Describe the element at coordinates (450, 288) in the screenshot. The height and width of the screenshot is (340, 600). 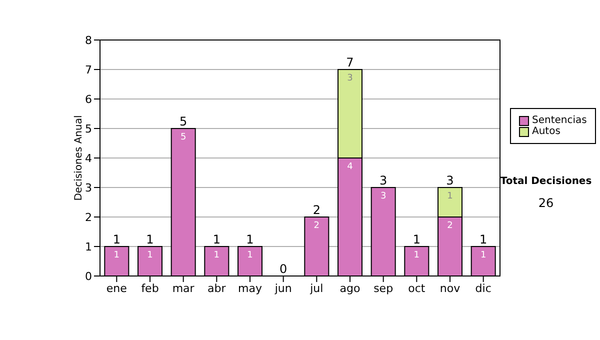
I see `x-tick-label: nov` at that location.